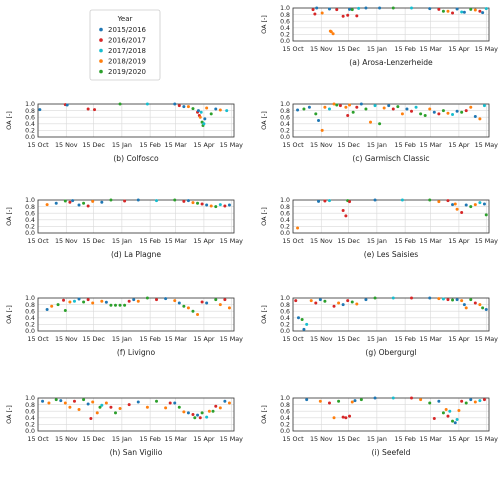 Image resolution: width=500 pixels, height=492 pixels. I want to click on x-tick-label: 15 Feb, so click(404, 49).